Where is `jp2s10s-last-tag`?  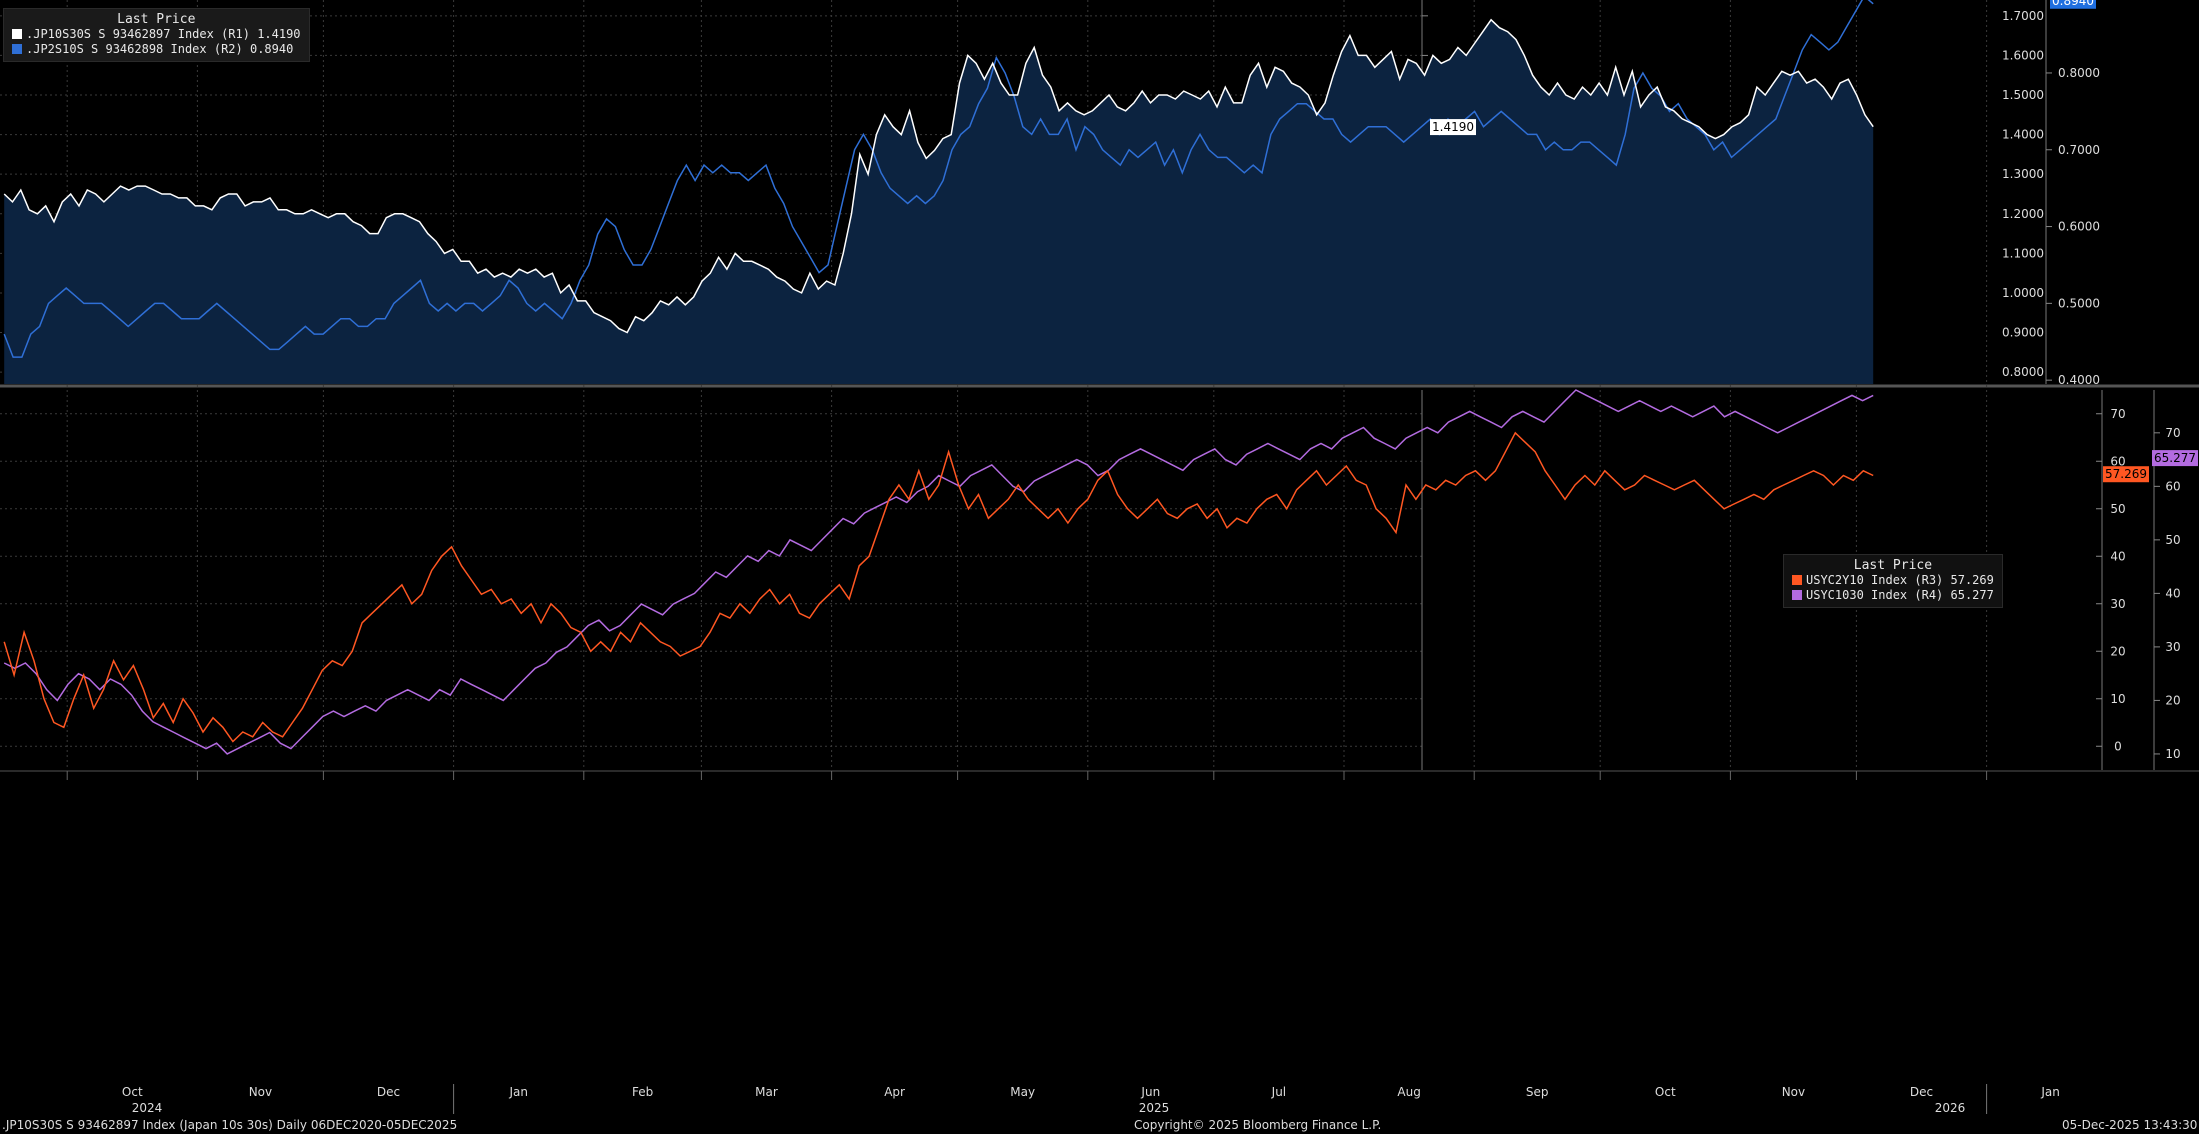 jp2s10s-last-tag is located at coordinates (2073, 4).